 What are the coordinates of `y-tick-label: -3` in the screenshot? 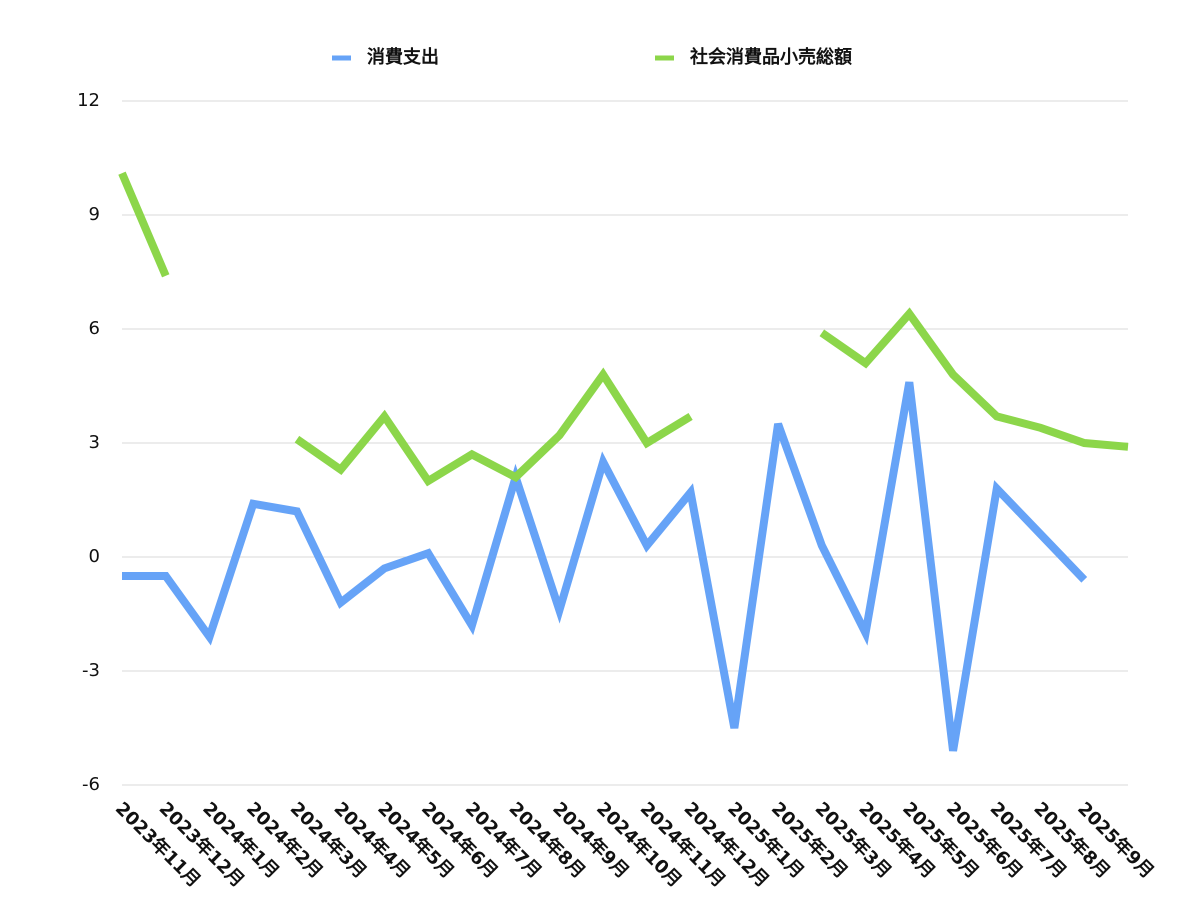 It's located at (91, 670).